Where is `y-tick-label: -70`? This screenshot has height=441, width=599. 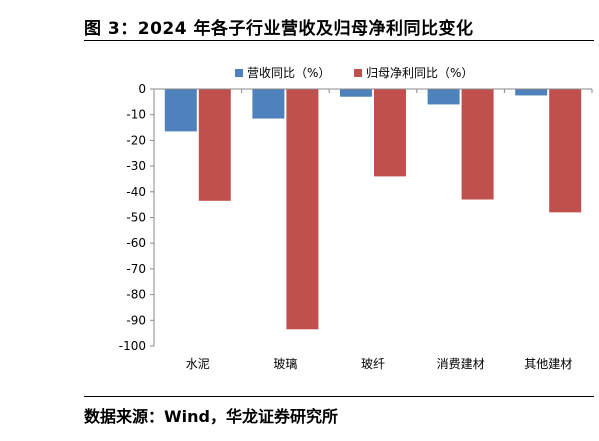
y-tick-label: -70 is located at coordinates (136, 269).